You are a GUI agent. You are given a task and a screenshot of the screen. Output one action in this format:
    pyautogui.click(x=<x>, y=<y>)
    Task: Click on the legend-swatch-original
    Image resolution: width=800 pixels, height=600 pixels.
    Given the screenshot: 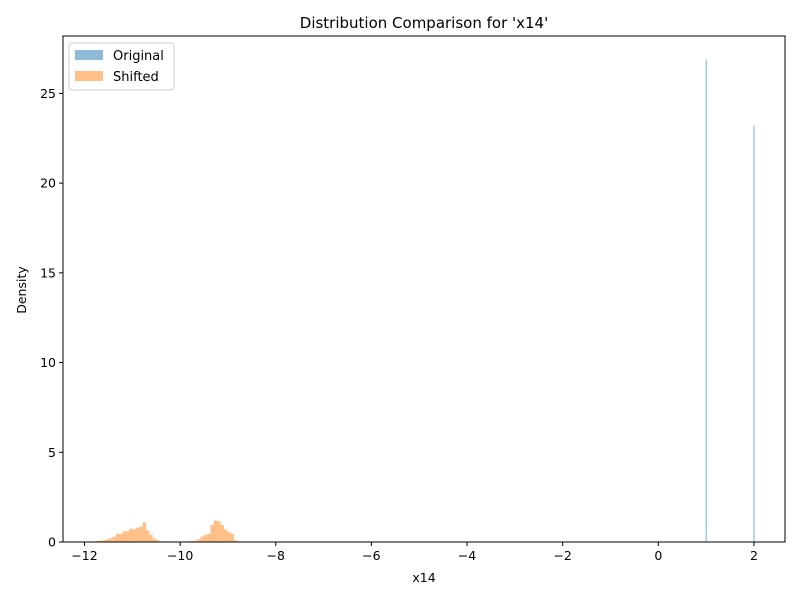 What is the action you would take?
    pyautogui.click(x=89, y=55)
    